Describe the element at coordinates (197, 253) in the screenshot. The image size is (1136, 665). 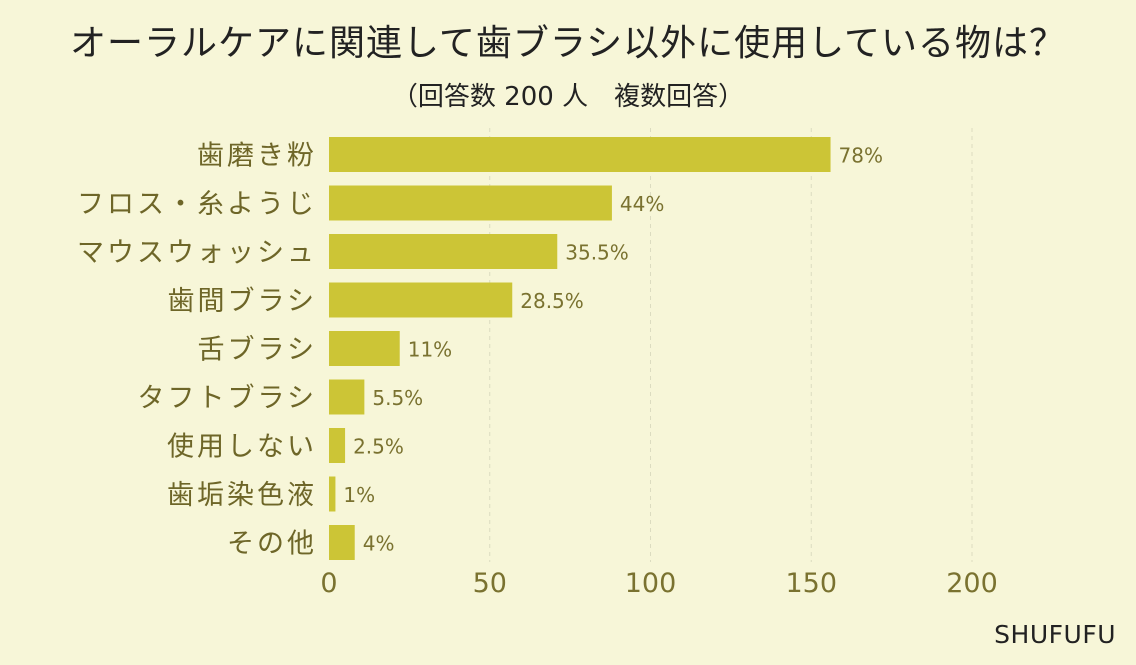
I see `category-label: マウスウォッシュ` at that location.